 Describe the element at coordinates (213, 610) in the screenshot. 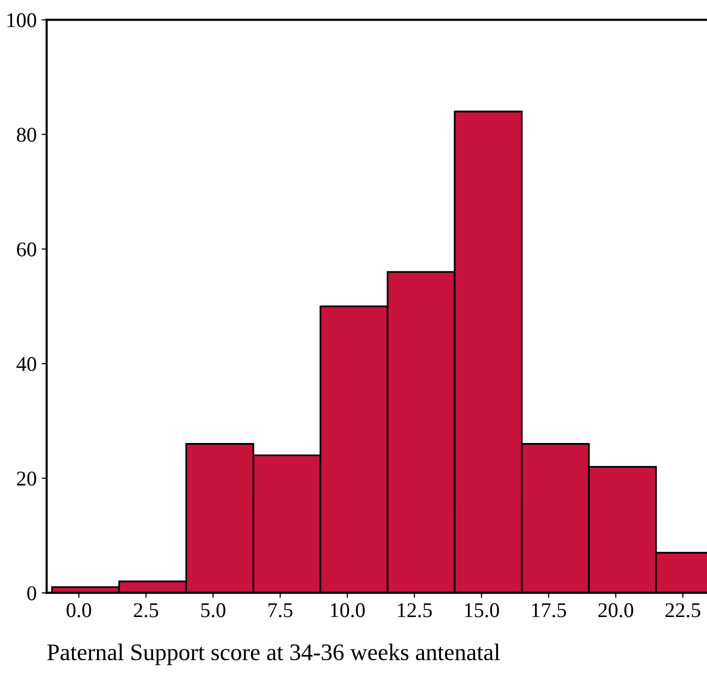

I see `x-tick-label: 5.0` at that location.